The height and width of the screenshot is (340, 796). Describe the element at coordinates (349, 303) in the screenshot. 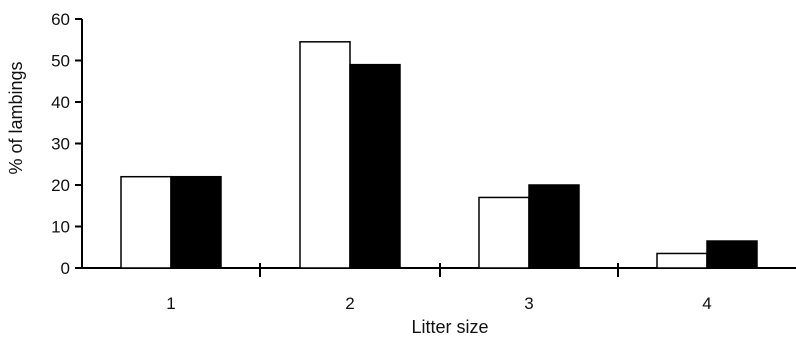

I see `x-tick-label: 2` at that location.